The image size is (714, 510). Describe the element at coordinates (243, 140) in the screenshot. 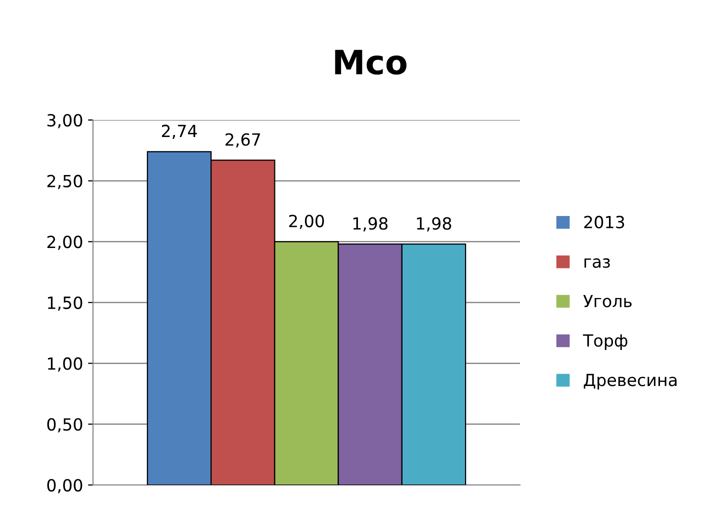

I see `data-label: 2,67` at that location.